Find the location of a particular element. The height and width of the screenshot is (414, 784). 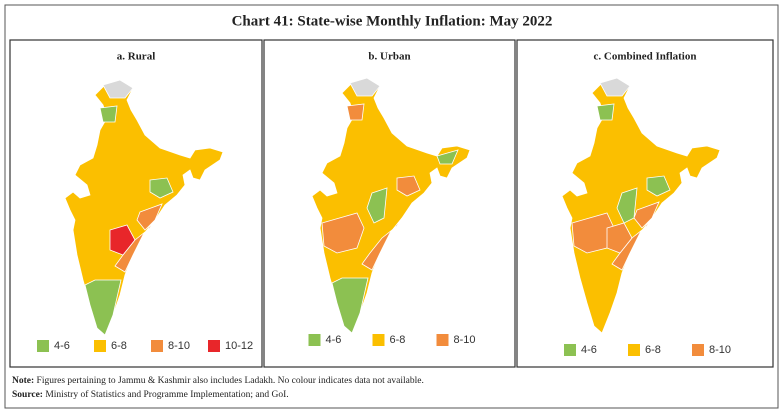

legend-label: 10-12 is located at coordinates (239, 346).